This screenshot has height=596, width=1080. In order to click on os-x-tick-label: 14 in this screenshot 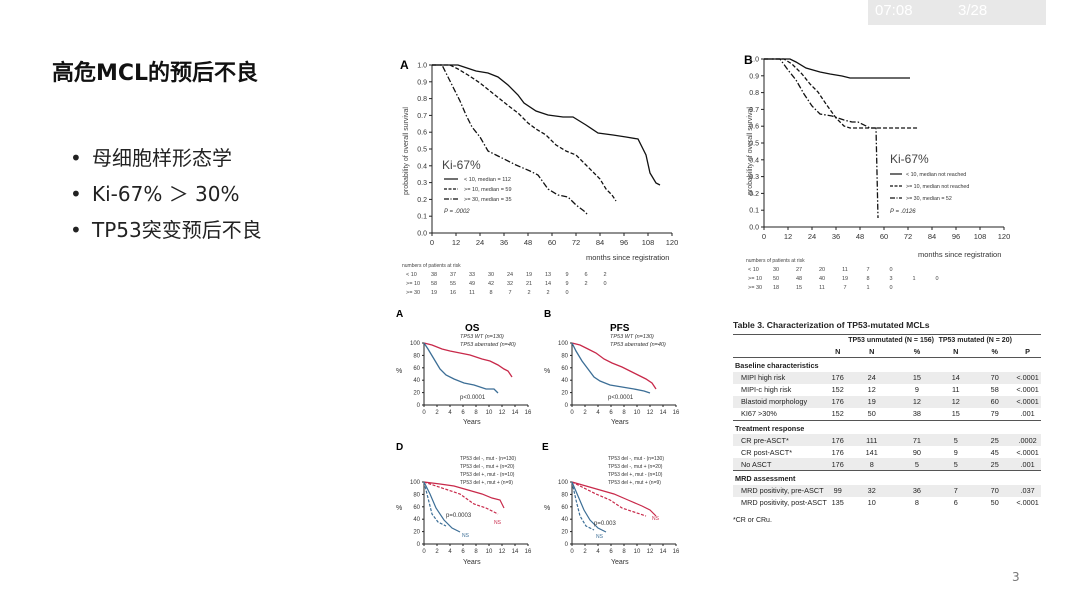, I will do `click(515, 413)`.